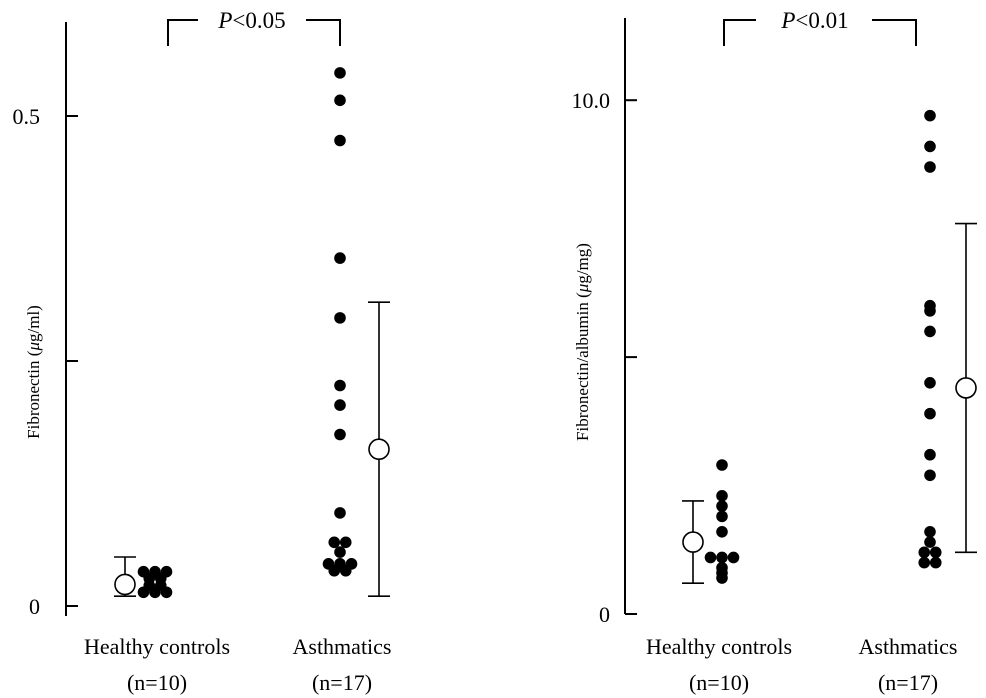 This screenshot has width=986, height=698. What do you see at coordinates (591, 100) in the screenshot?
I see `y-tick-label: 10.0` at bounding box center [591, 100].